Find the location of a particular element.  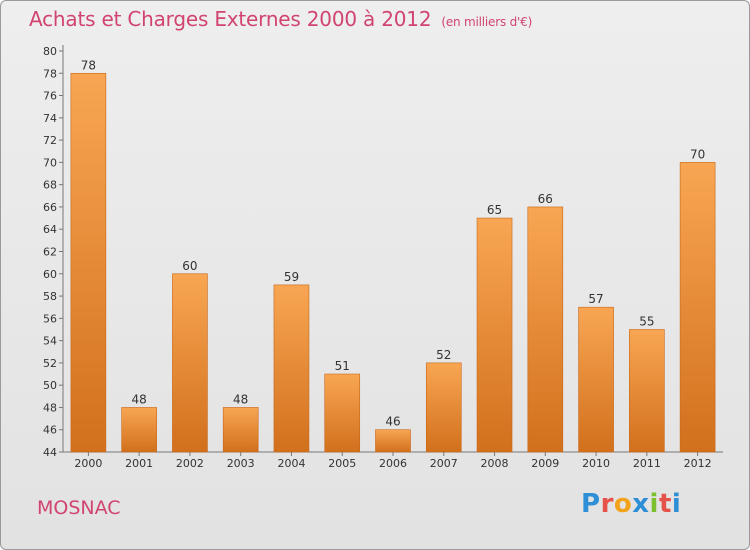

y-tick-label: 78 is located at coordinates (50, 73).